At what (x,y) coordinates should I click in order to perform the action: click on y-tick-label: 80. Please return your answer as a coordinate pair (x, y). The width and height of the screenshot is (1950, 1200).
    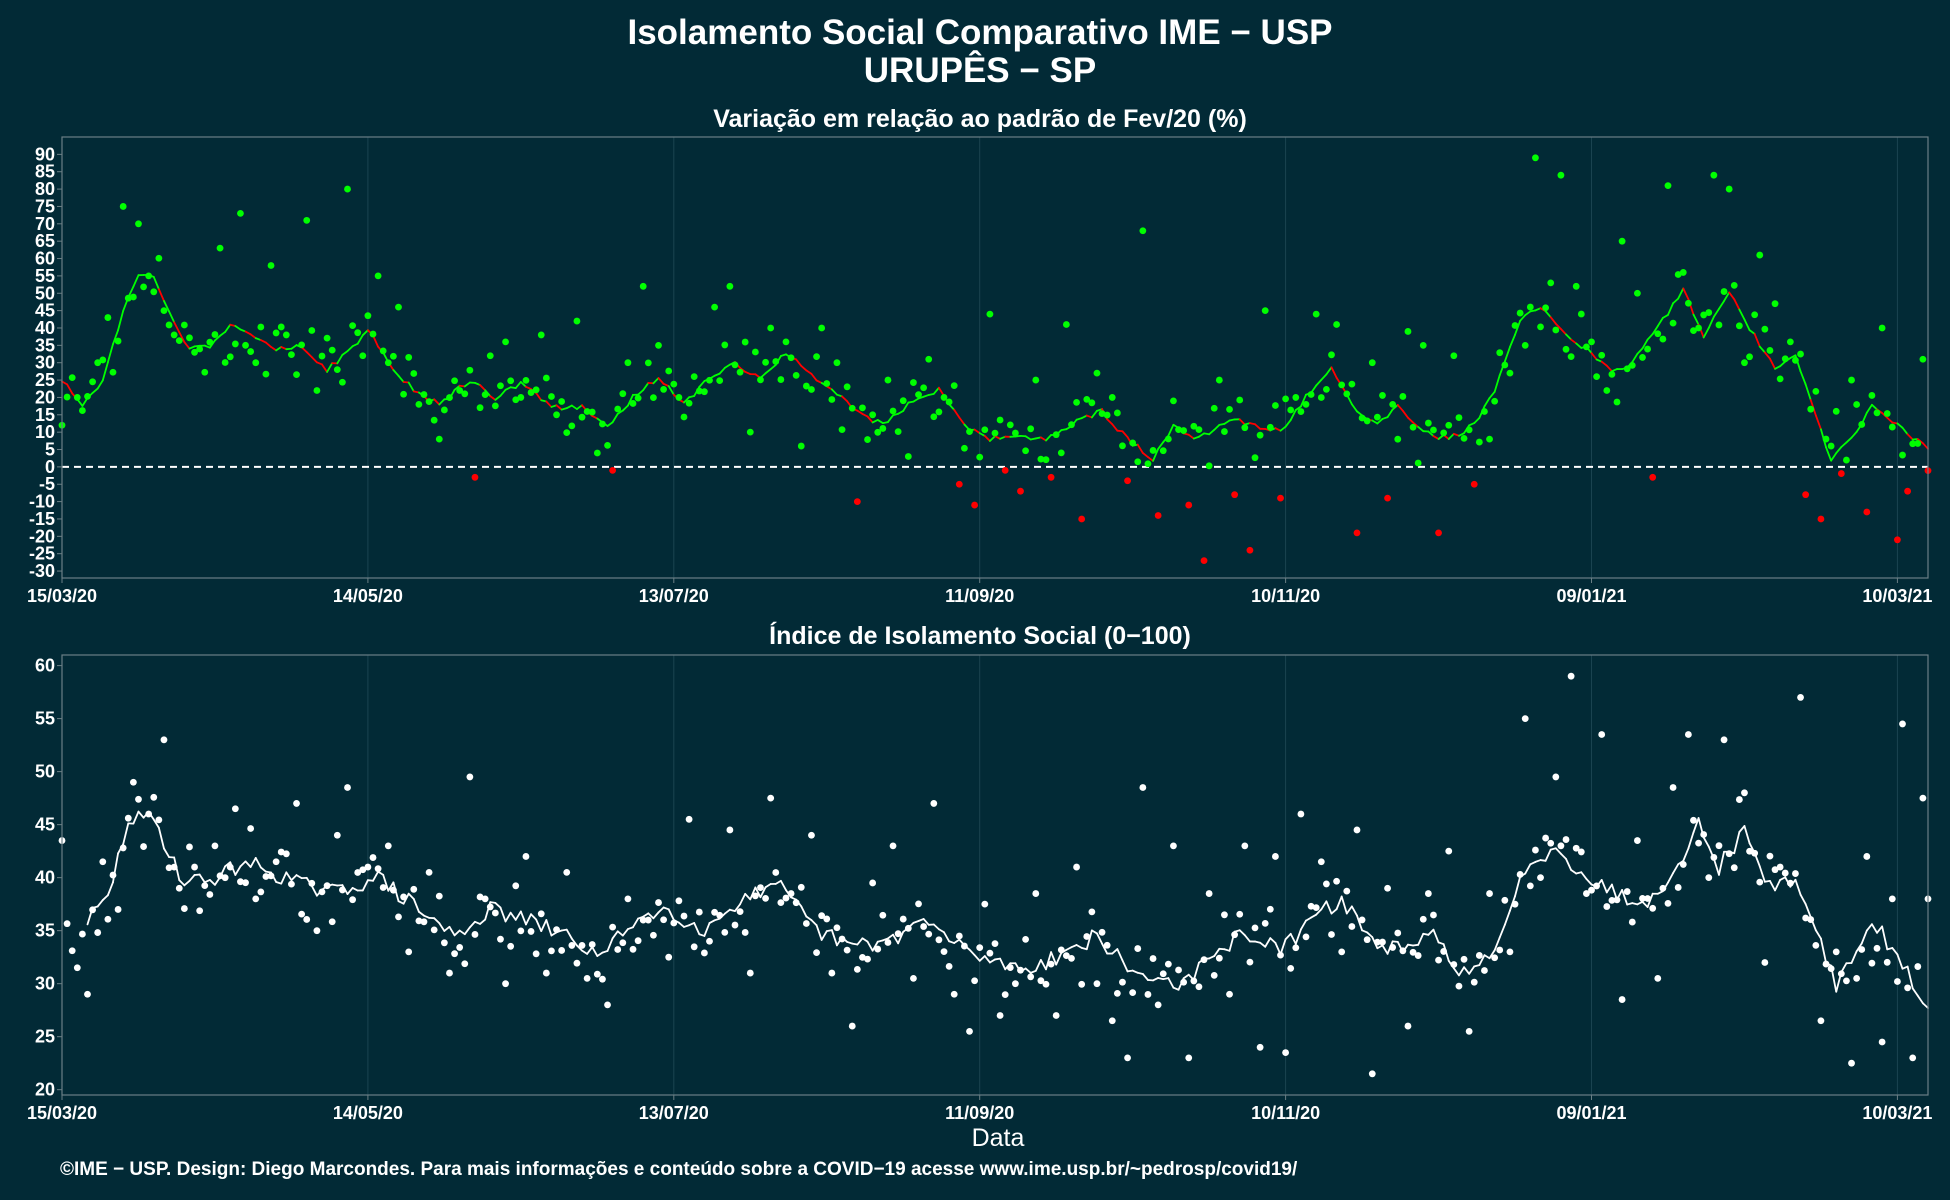
    Looking at the image, I should click on (45, 189).